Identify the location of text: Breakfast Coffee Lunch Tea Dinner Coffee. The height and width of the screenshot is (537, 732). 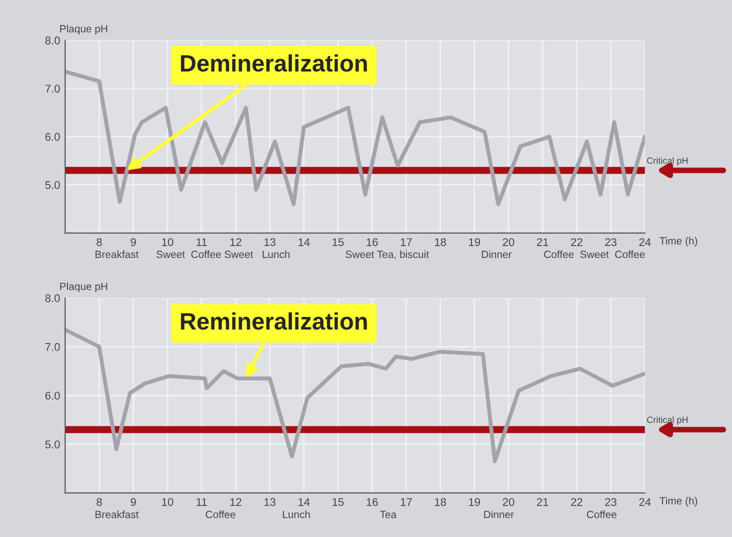
(356, 514).